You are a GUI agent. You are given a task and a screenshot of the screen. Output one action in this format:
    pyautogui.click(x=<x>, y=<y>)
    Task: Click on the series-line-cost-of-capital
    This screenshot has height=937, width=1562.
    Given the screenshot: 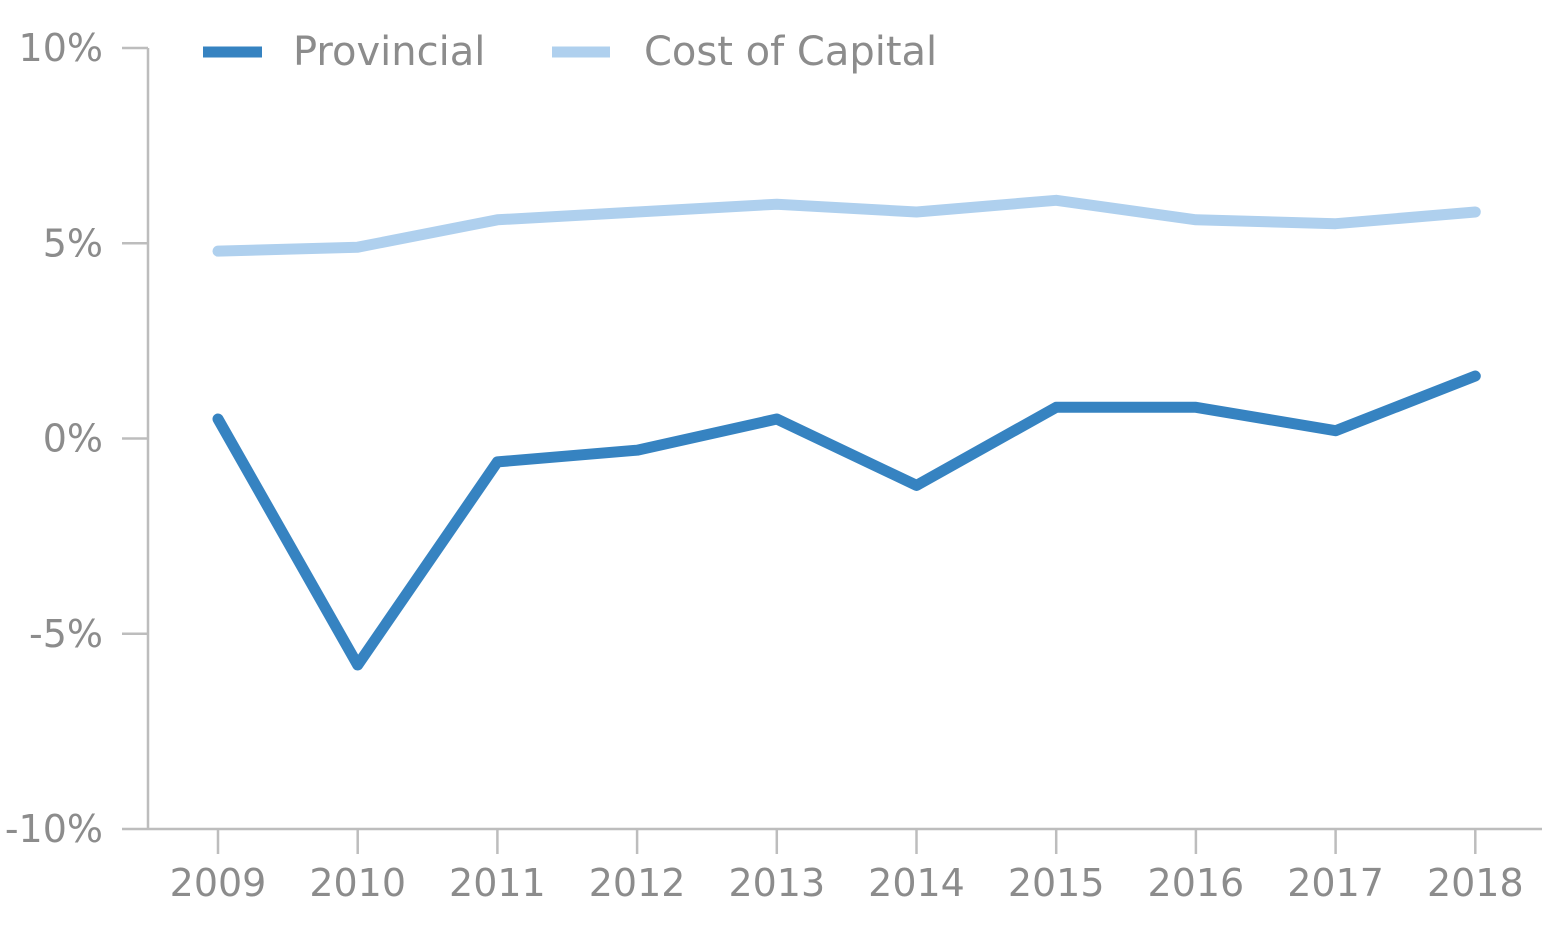 What is the action you would take?
    pyautogui.click(x=846, y=225)
    